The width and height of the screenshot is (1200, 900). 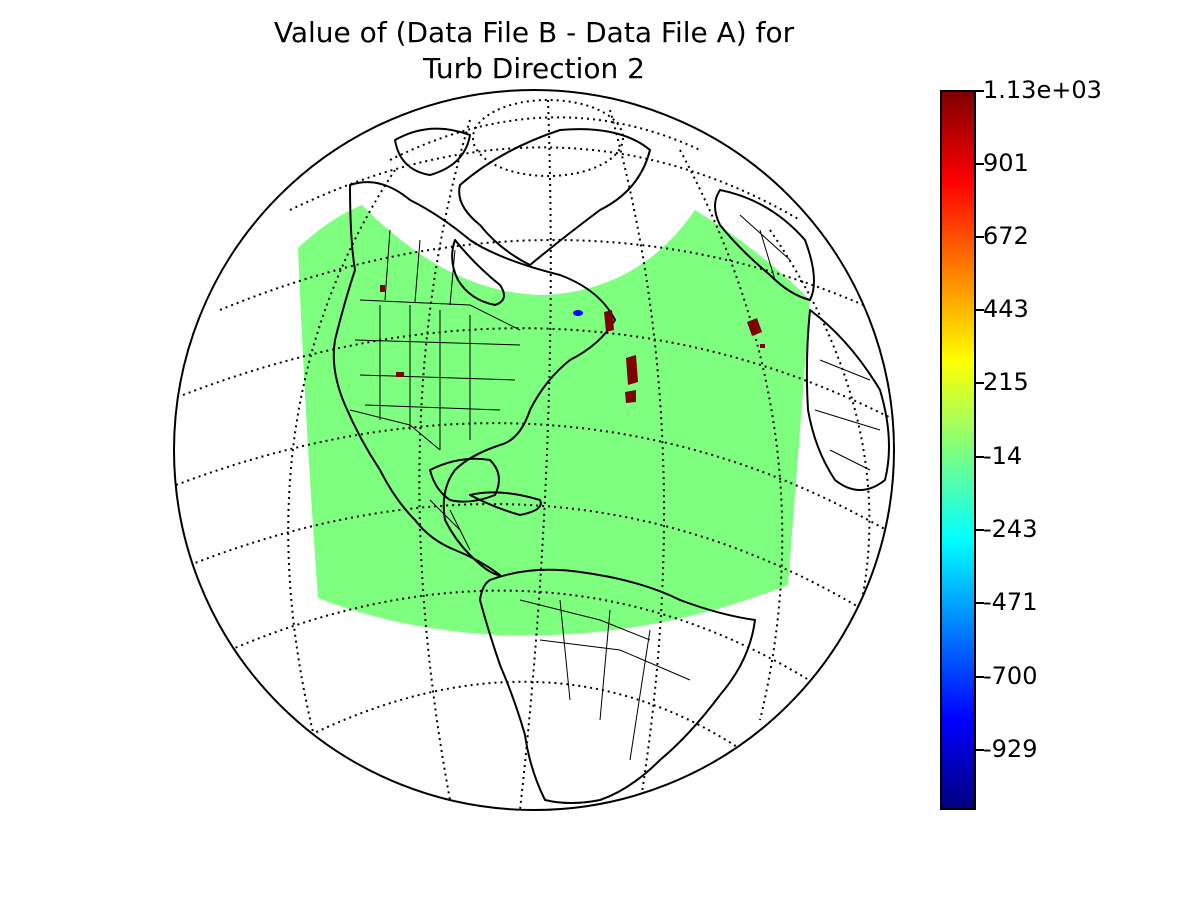 I want to click on europe-coastline, so click(x=764, y=245).